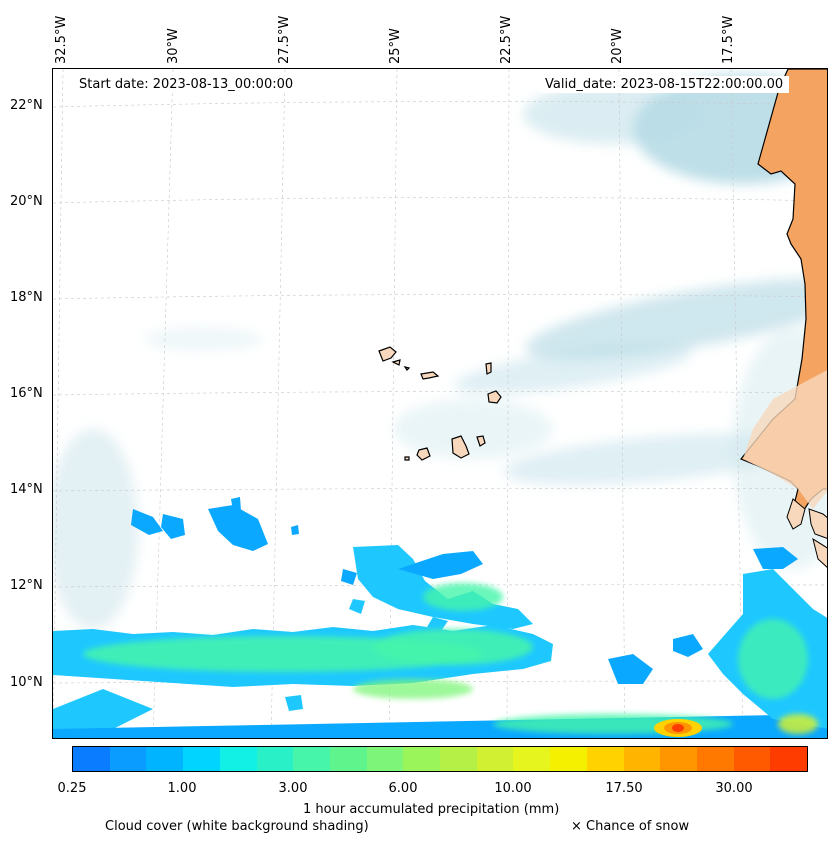 Image resolution: width=837 pixels, height=844 pixels. What do you see at coordinates (513, 788) in the screenshot?
I see `colorbar-tick-10-00: 10.00` at bounding box center [513, 788].